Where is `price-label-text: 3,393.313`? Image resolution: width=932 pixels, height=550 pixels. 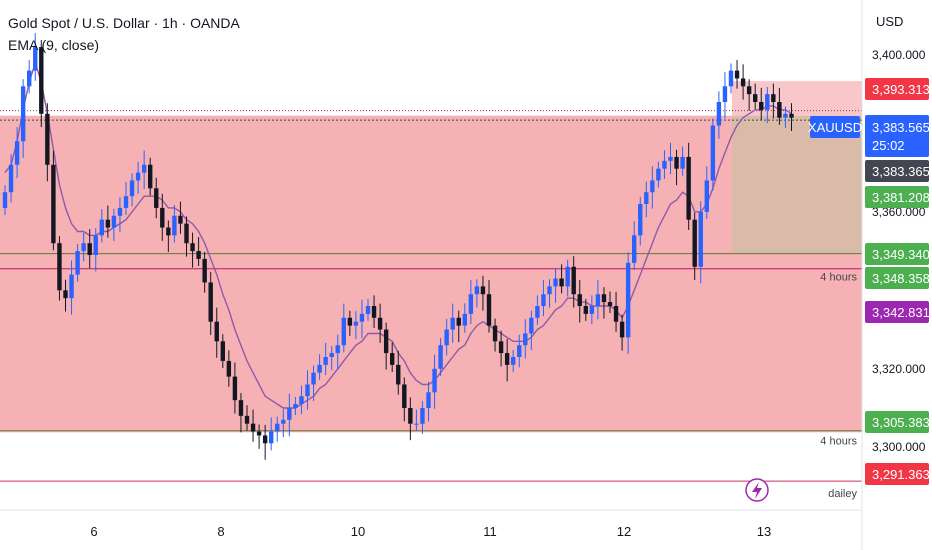
price-label-text: 3,393.313 is located at coordinates (901, 89).